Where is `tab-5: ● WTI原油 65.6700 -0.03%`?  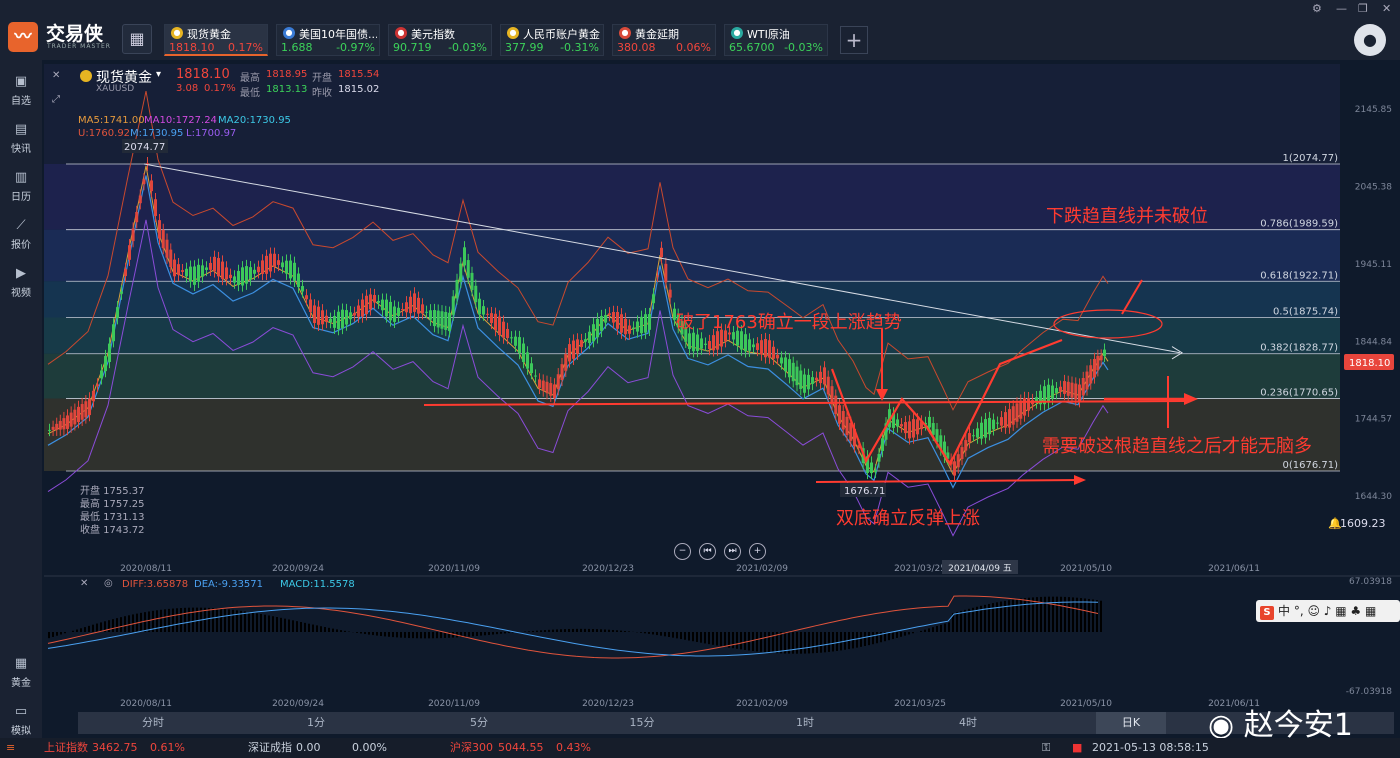
tab-5: ● WTI原油 65.6700 -0.03% is located at coordinates (776, 40).